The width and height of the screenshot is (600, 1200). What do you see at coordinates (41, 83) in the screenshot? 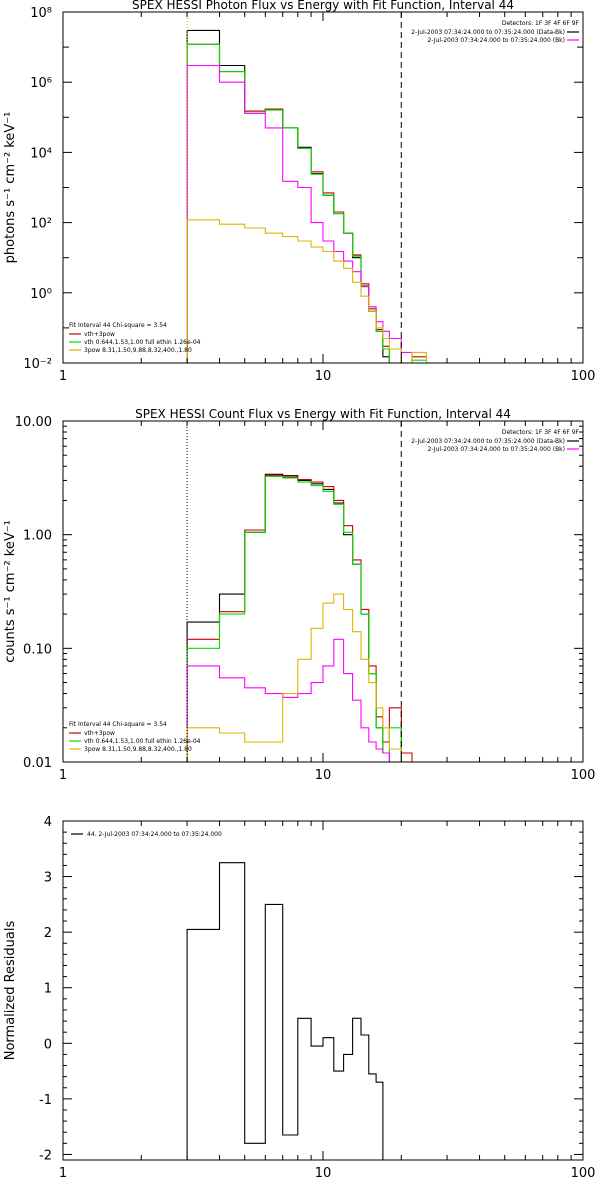
I see `y-tick-label: 10⁶` at bounding box center [41, 83].